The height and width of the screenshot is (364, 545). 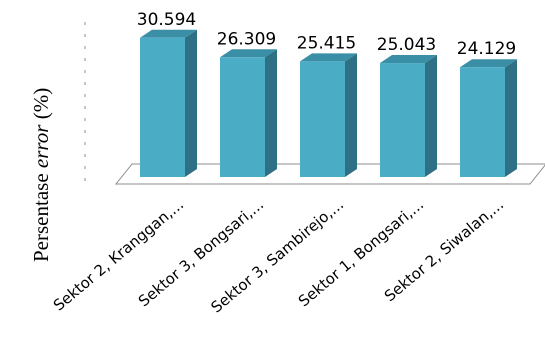 I want to click on y-axis-label-suffix: (%), so click(x=41, y=106).